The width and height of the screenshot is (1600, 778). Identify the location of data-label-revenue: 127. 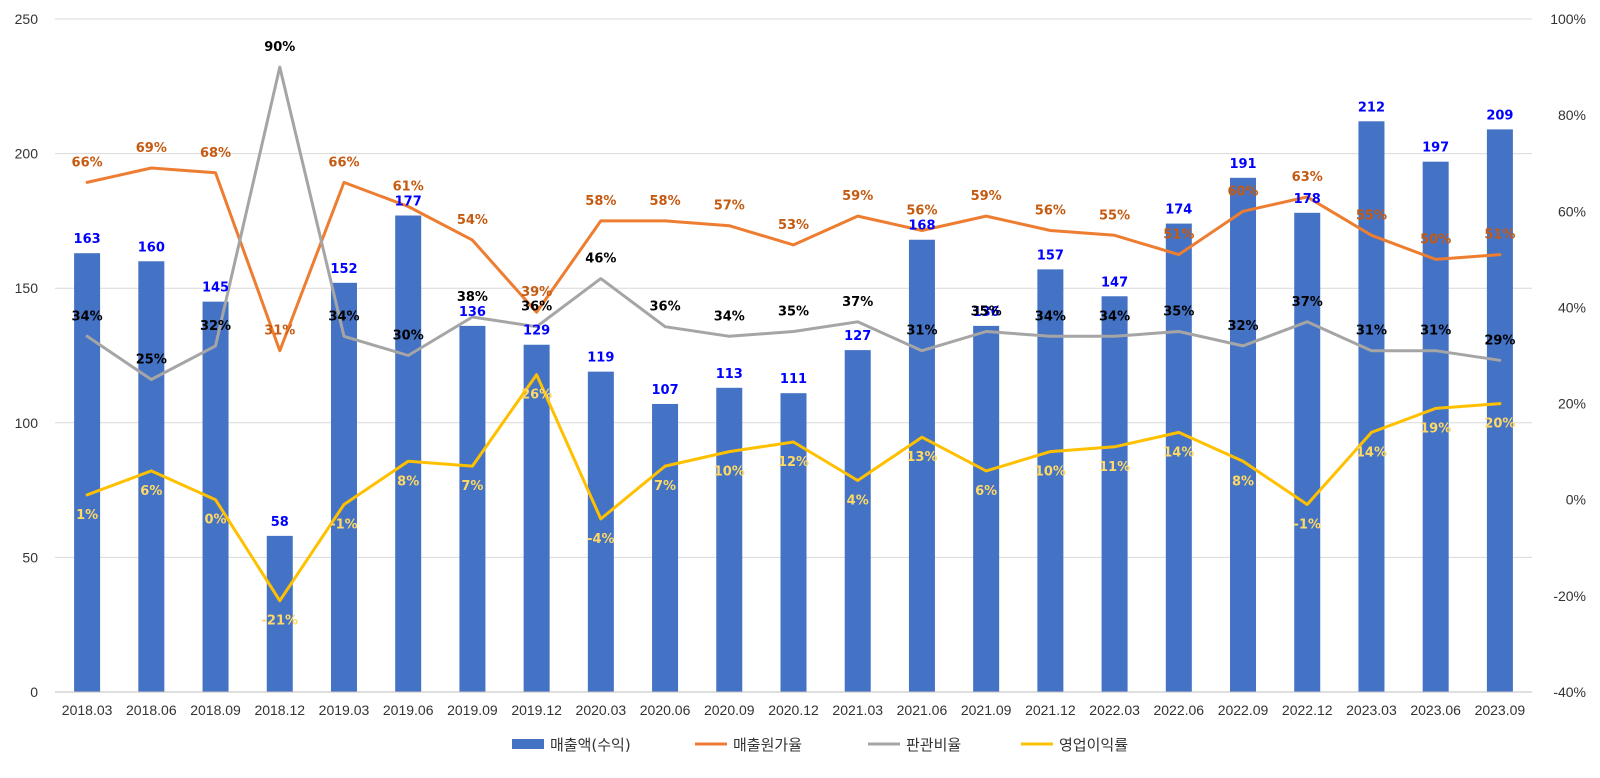
(857, 336).